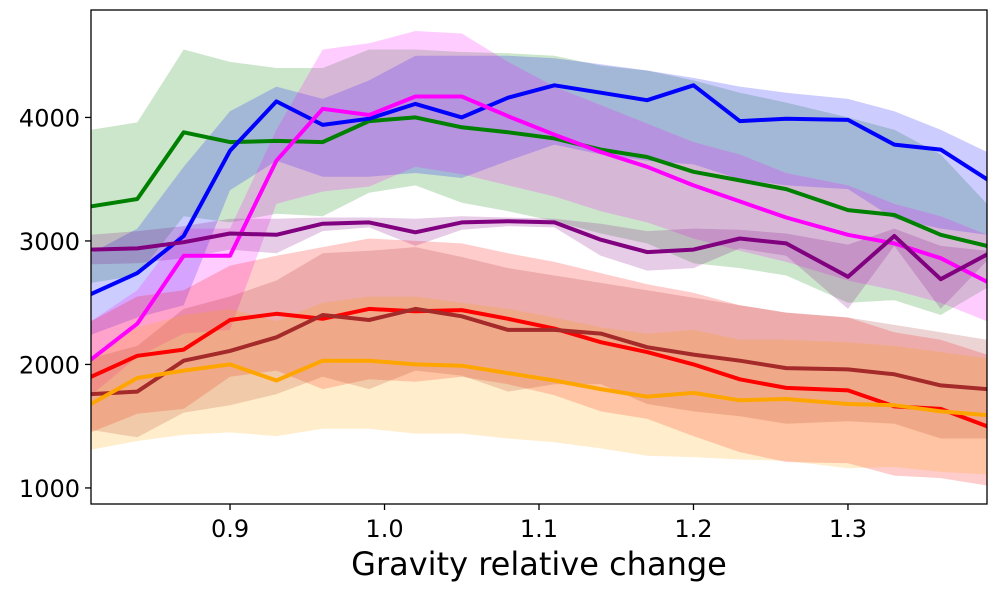 This screenshot has height=592, width=996. What do you see at coordinates (384, 529) in the screenshot?
I see `x-tick-label: 1.0` at bounding box center [384, 529].